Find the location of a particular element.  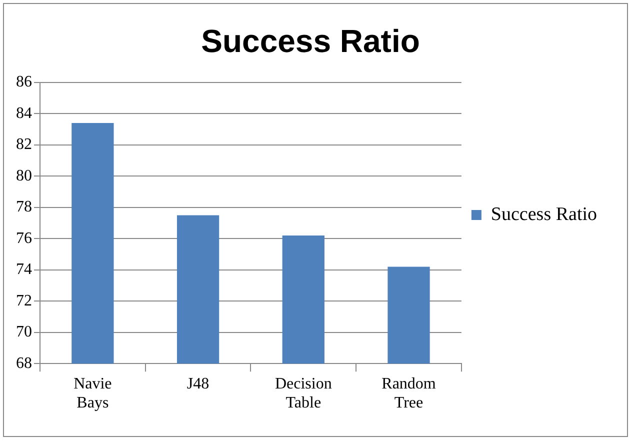

y-tick-label: 74 is located at coordinates (24, 269).